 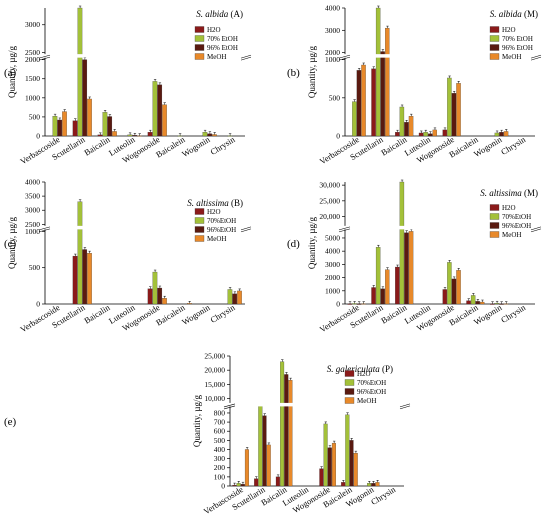 I want to click on y-tick-label: 700, so click(x=220, y=422).